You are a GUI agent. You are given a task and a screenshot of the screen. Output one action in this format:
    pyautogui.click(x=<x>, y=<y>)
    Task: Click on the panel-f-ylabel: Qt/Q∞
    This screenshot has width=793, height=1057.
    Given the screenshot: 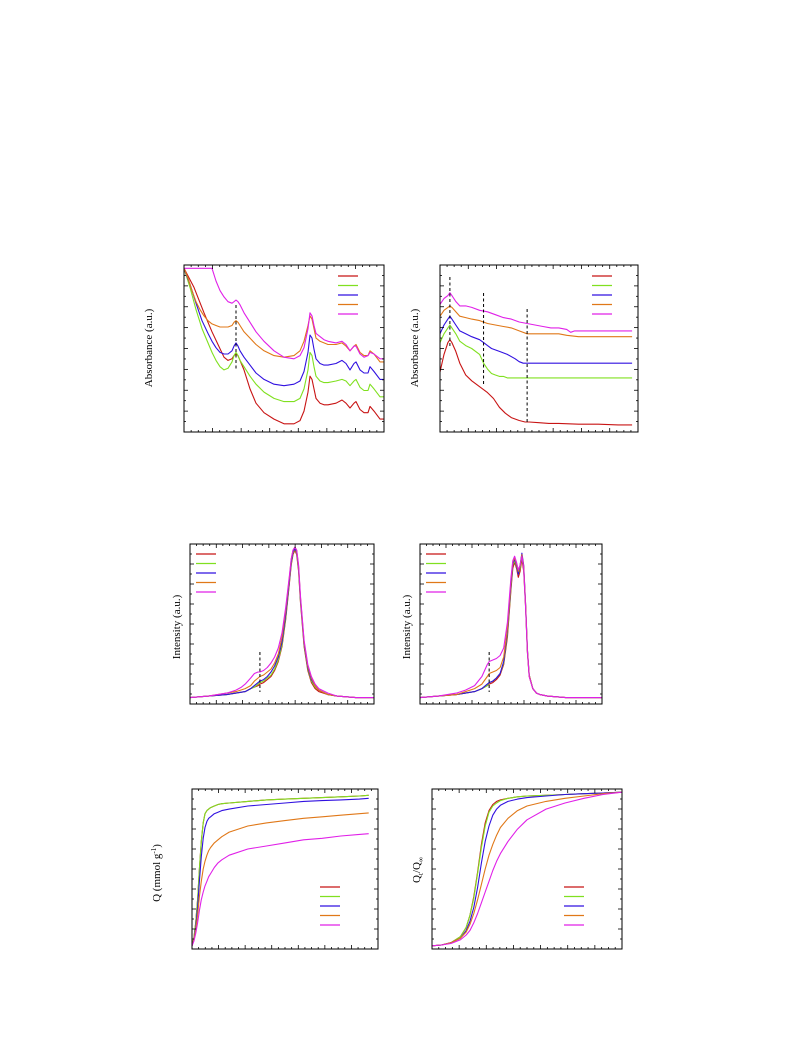 What is the action you would take?
    pyautogui.click(x=418, y=870)
    